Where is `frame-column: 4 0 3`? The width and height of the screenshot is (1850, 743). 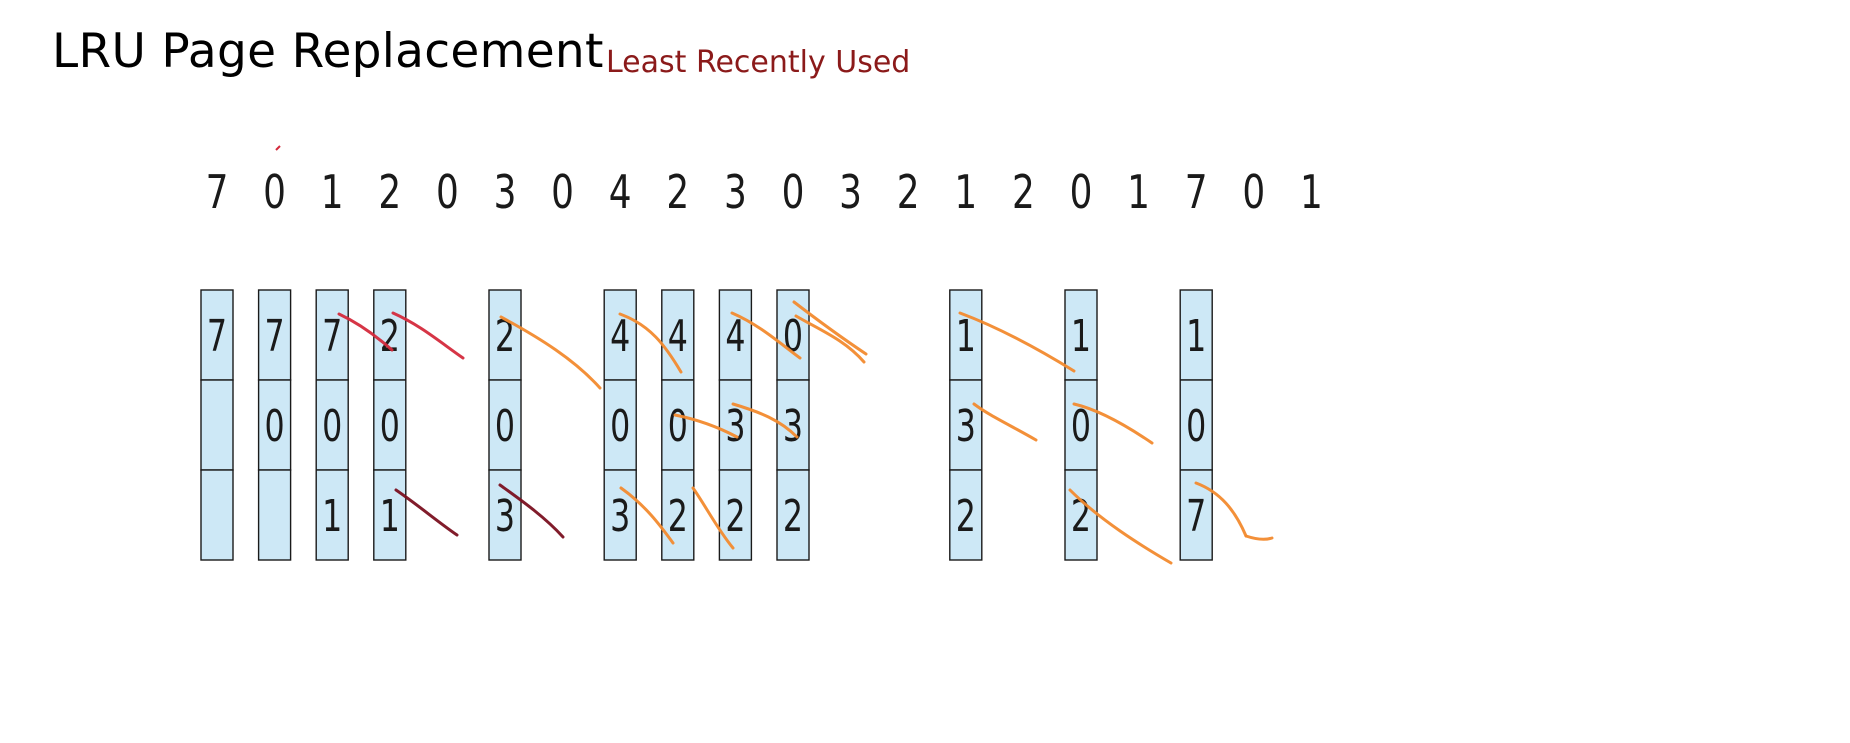
frame-column: 4 0 3 is located at coordinates (620, 425).